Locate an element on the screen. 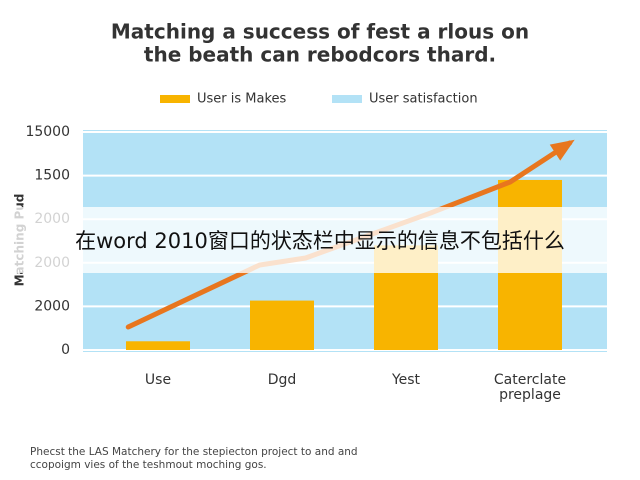  y-tick-label: 2000 is located at coordinates (52, 306).